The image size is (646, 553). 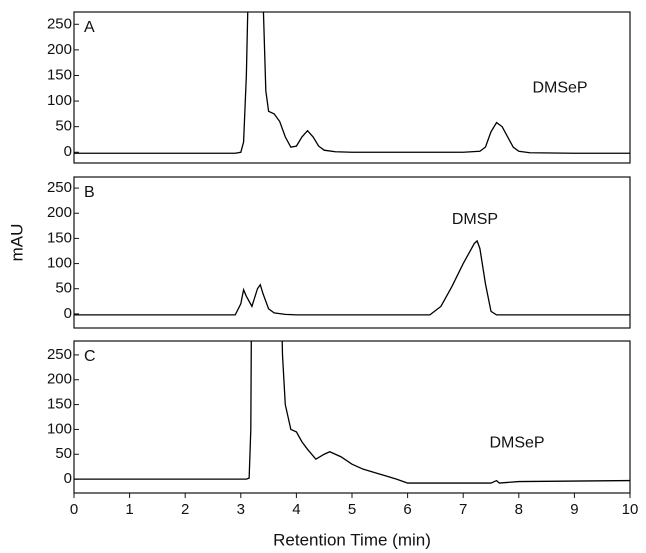 What do you see at coordinates (574, 509) in the screenshot?
I see `x-tick-label: 9` at bounding box center [574, 509].